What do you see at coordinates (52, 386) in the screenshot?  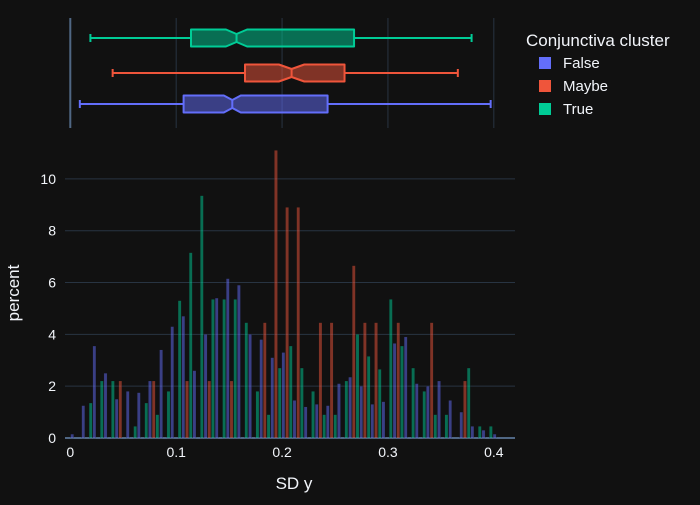 I see `y-tick-label: 2` at bounding box center [52, 386].